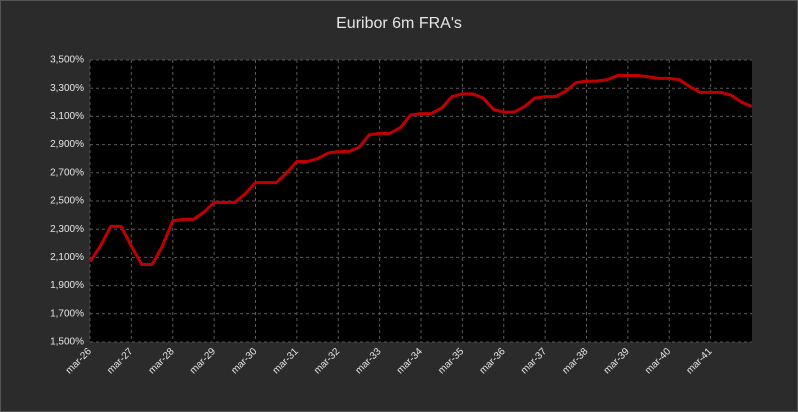  Describe the element at coordinates (67, 229) in the screenshot. I see `y-tick-label: 2,300%` at that location.